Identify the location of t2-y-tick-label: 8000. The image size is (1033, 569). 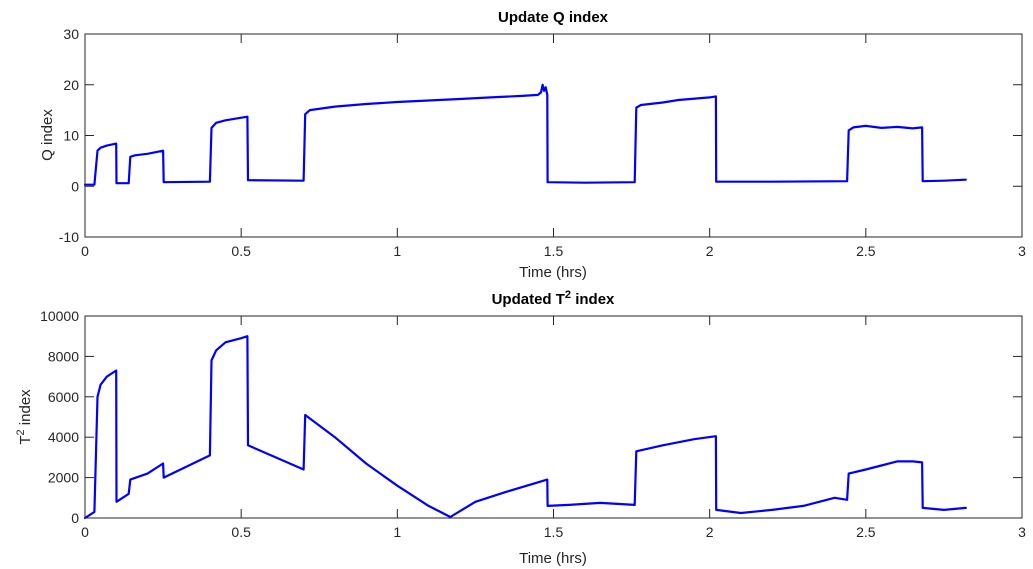
(63, 356).